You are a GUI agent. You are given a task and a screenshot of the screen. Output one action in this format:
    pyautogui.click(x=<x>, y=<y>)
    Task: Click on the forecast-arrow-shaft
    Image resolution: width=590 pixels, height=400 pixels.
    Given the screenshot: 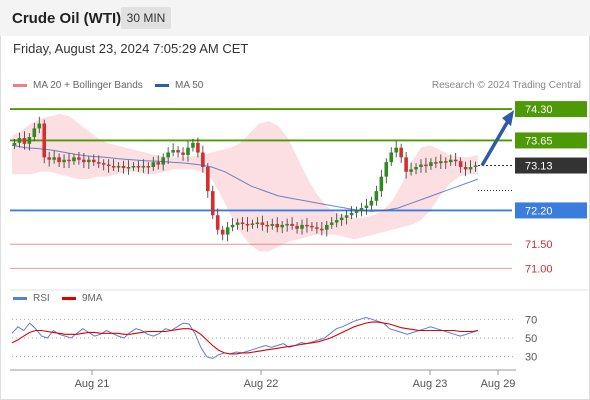 What is the action you would take?
    pyautogui.click(x=495, y=143)
    